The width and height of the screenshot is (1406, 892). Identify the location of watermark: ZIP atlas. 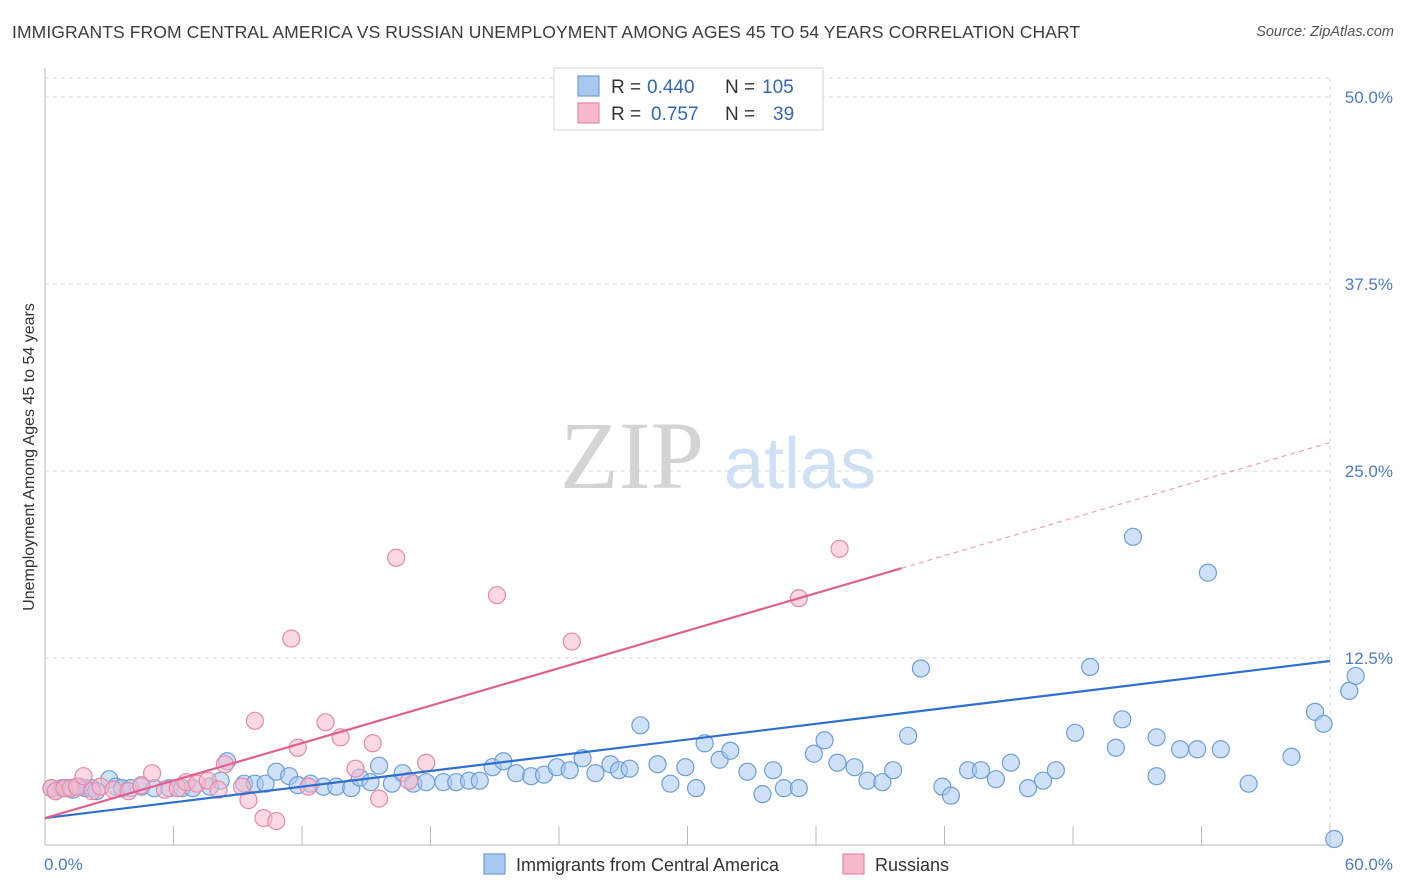
(718, 455).